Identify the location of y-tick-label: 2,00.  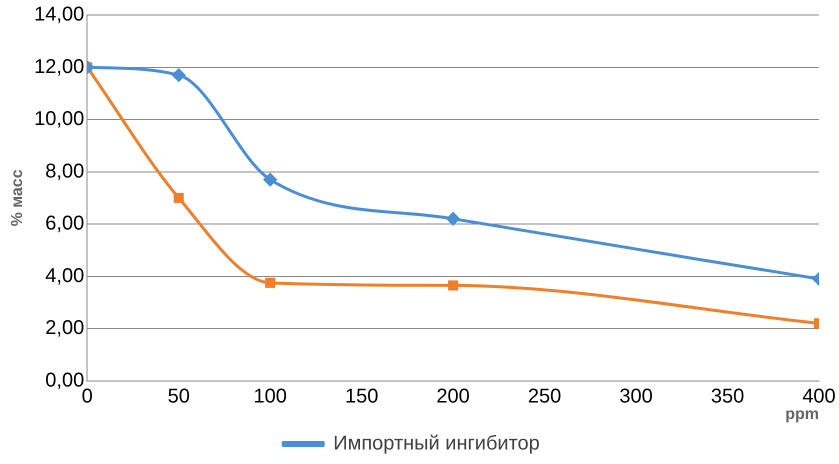
(64, 328).